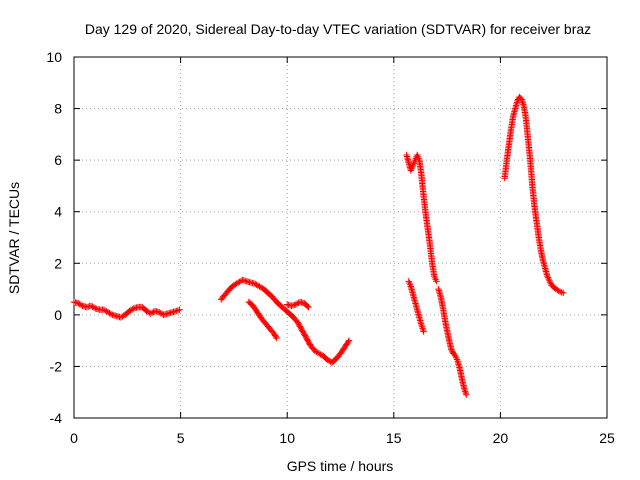 Image resolution: width=640 pixels, height=480 pixels. What do you see at coordinates (56, 366) in the screenshot?
I see `y-tick-label-1: -2` at bounding box center [56, 366].